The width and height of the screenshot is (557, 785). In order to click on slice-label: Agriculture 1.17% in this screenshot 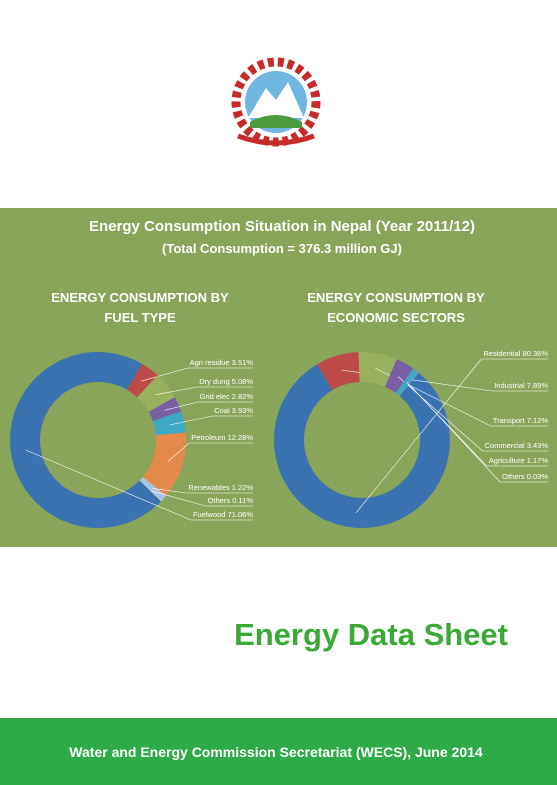, I will do `click(519, 460)`.